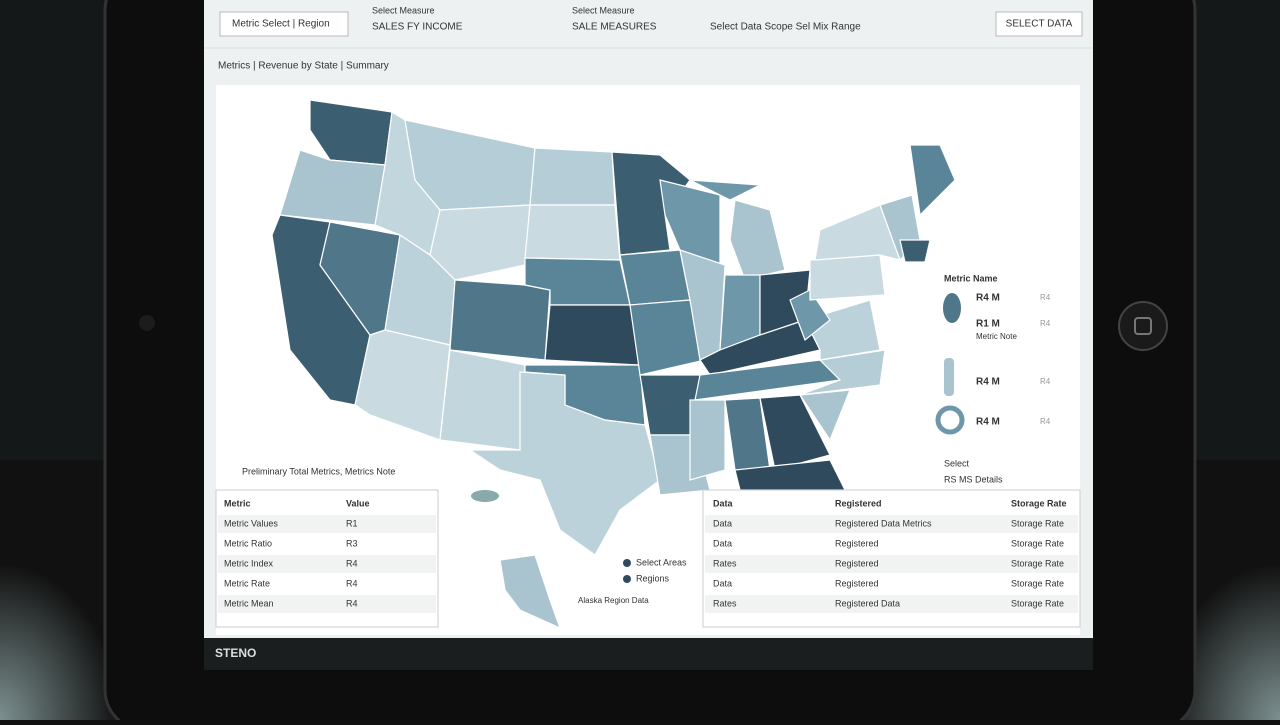 Image resolution: width=1280 pixels, height=725 pixels. What do you see at coordinates (957, 463) in the screenshot?
I see `legend-footer: Select` at bounding box center [957, 463].